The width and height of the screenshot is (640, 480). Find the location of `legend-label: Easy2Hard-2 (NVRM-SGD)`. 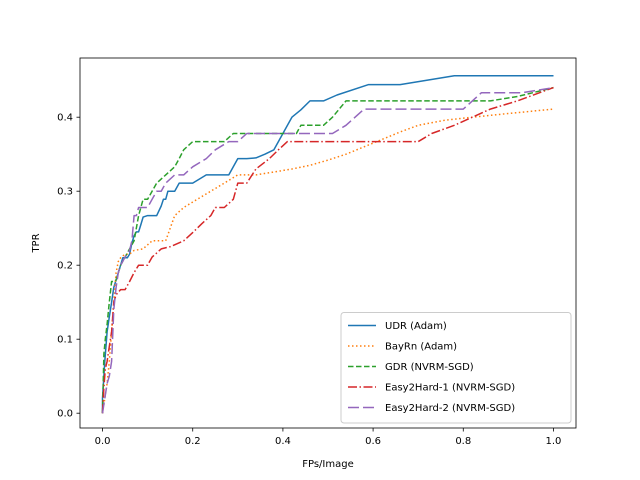

legend-label: Easy2Hard-2 (NVRM-SGD) is located at coordinates (450, 408).